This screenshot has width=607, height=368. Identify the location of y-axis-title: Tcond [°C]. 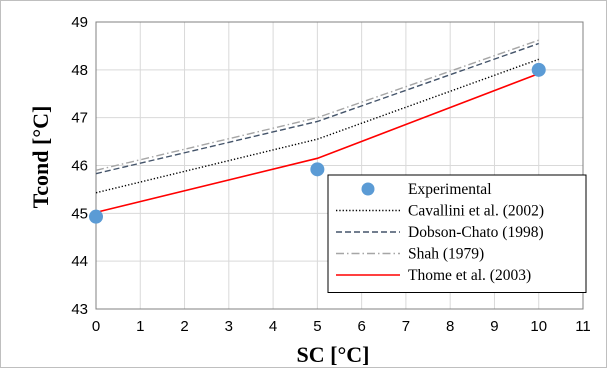
(40, 157).